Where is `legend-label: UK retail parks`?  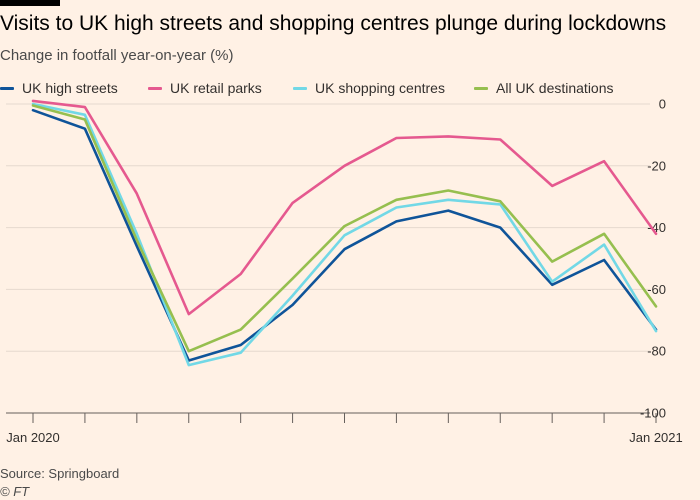
legend-label: UK retail parks is located at coordinates (216, 88).